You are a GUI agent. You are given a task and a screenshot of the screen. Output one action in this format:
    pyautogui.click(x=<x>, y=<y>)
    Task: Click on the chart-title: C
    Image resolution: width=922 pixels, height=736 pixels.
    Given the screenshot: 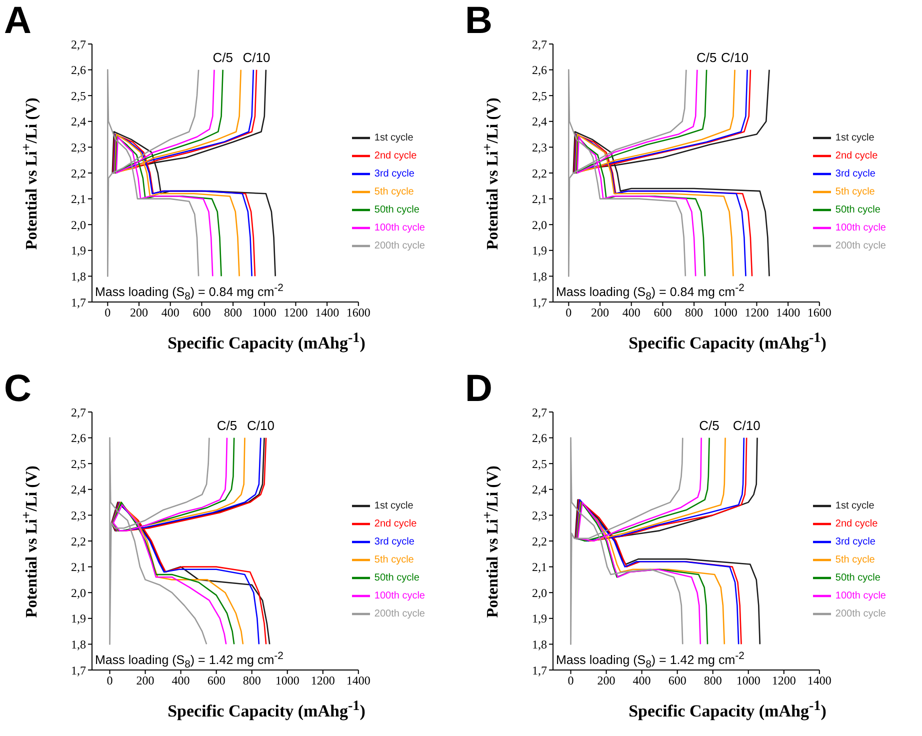 What is the action you would take?
    pyautogui.click(x=18, y=389)
    